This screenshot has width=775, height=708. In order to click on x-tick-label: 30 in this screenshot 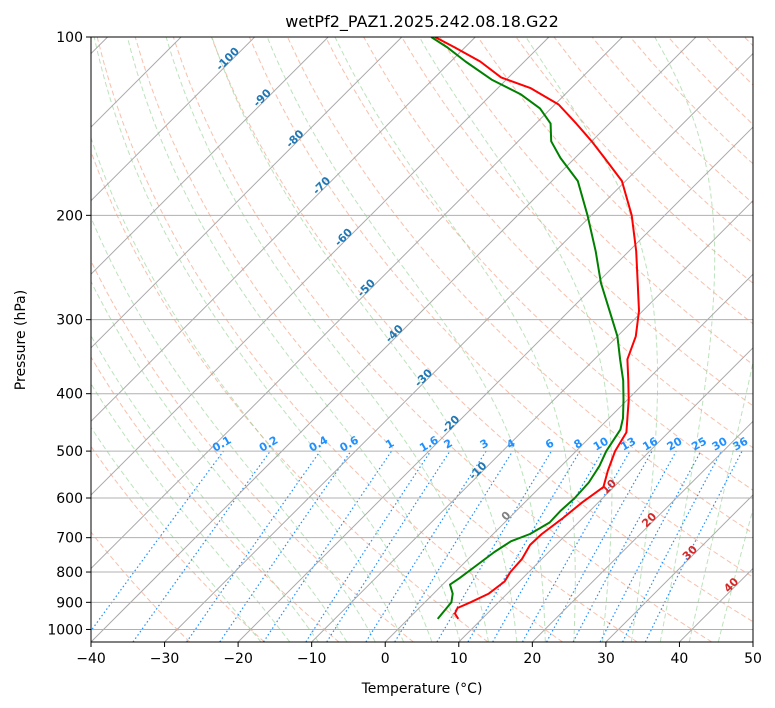, I will do `click(606, 659)`.